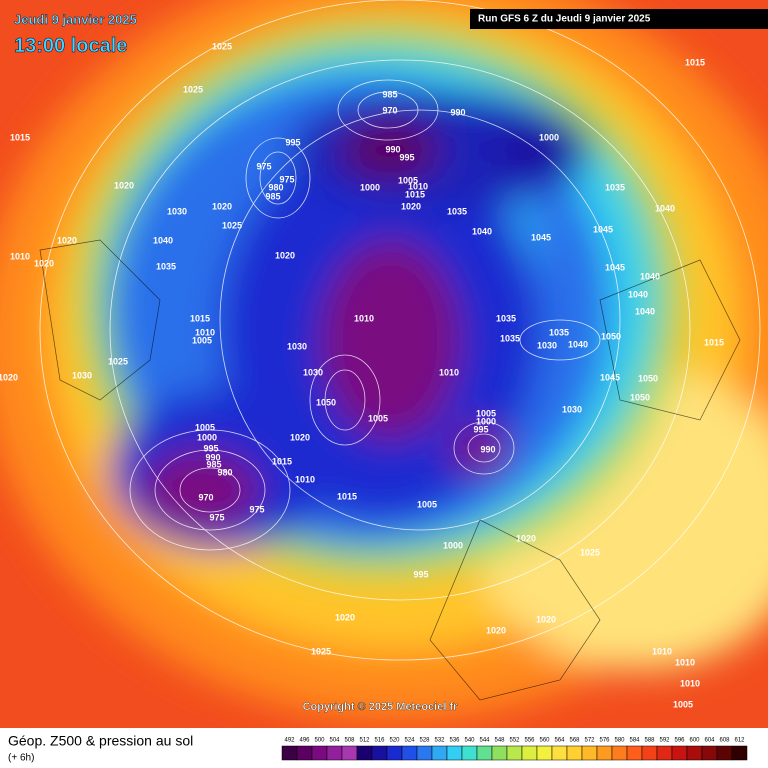  I want to click on date: Jeudi 9 janvier 2025, so click(75, 19).